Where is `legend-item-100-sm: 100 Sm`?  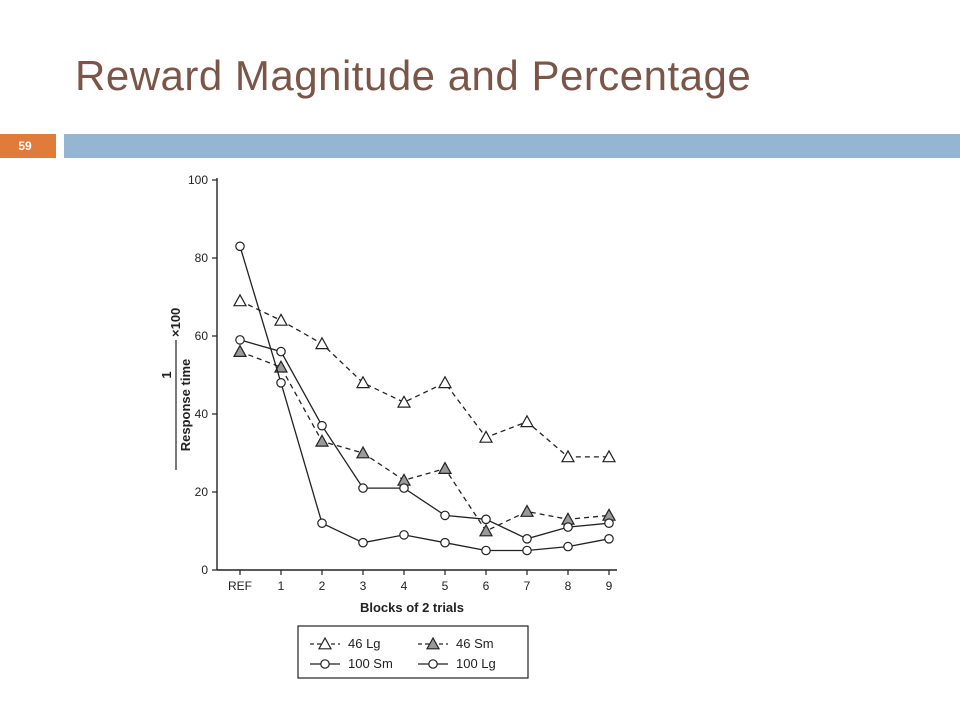
legend-item-100-sm: 100 Sm is located at coordinates (351, 663).